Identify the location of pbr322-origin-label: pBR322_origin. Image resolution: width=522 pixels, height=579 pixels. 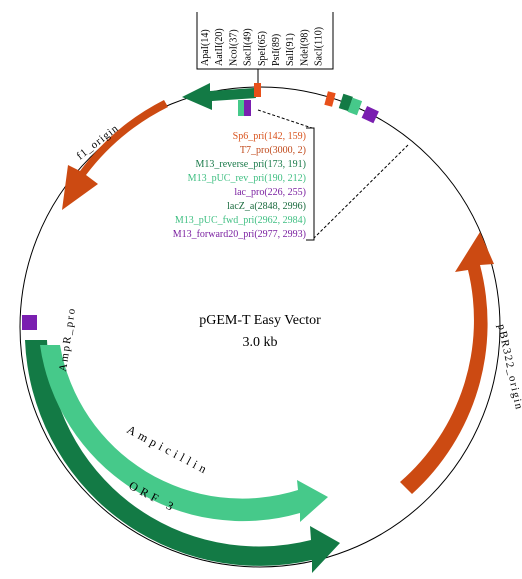
(508, 367).